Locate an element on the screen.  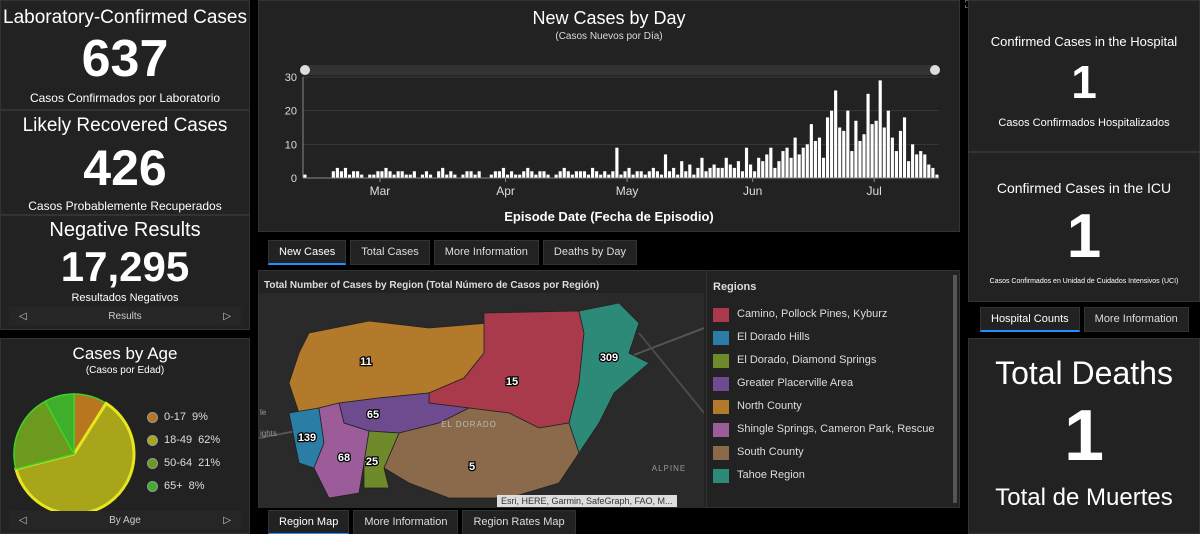
tab-more-information: More Information is located at coordinates (486, 252).